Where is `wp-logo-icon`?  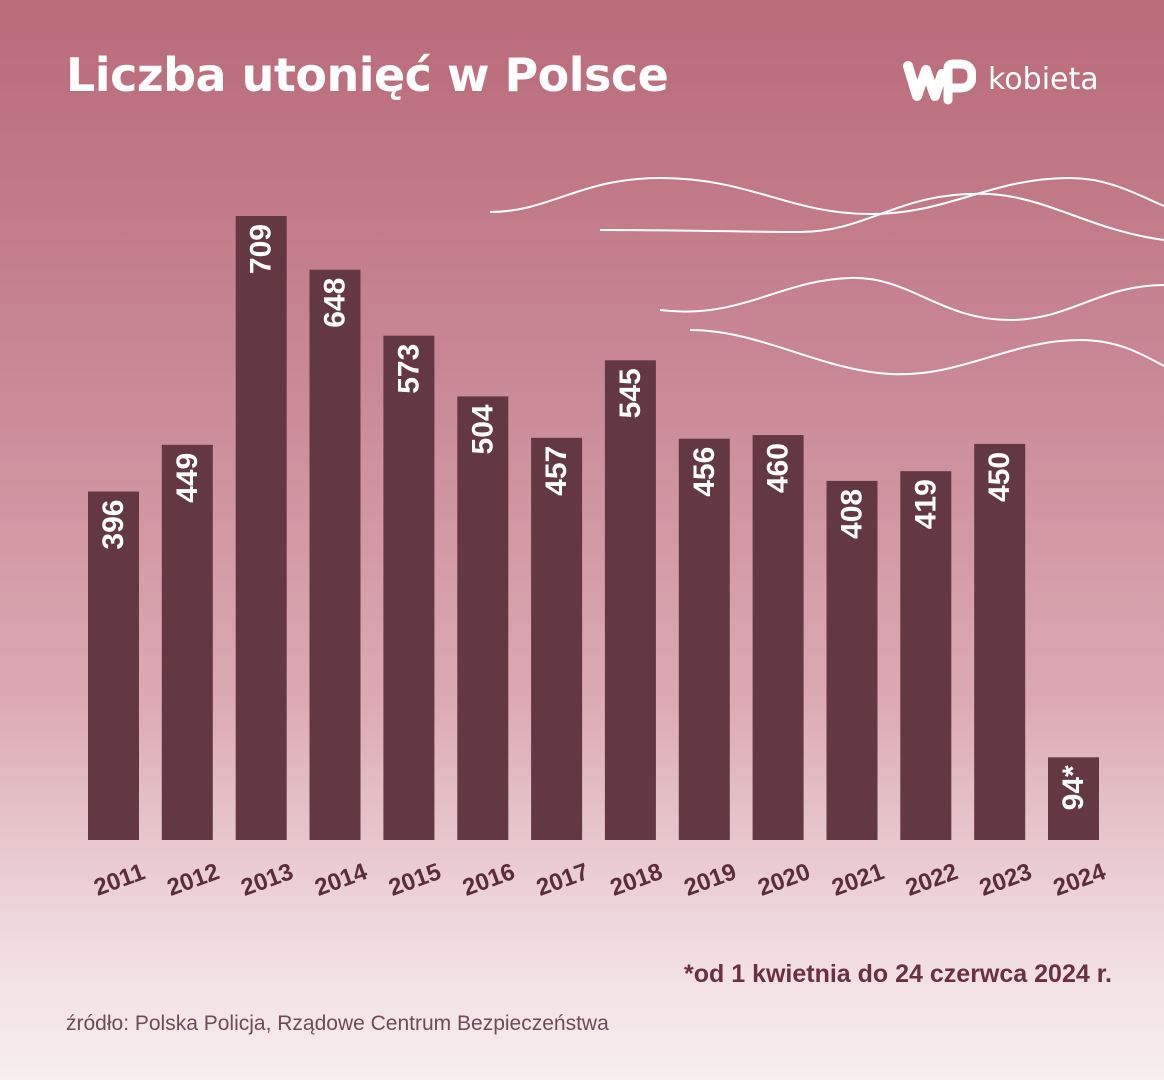
wp-logo-icon is located at coordinates (939, 82).